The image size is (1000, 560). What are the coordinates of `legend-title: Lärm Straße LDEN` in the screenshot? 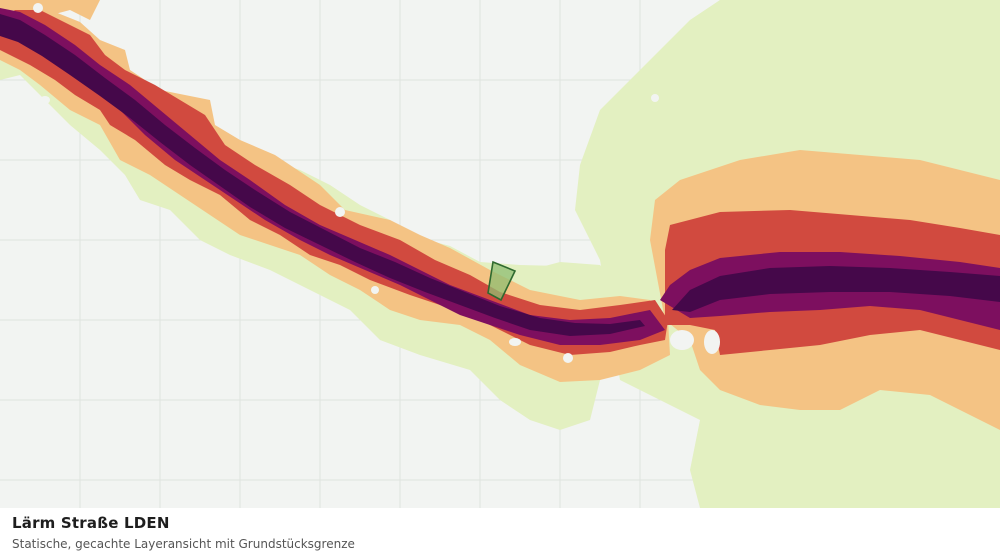 It's located at (91, 523).